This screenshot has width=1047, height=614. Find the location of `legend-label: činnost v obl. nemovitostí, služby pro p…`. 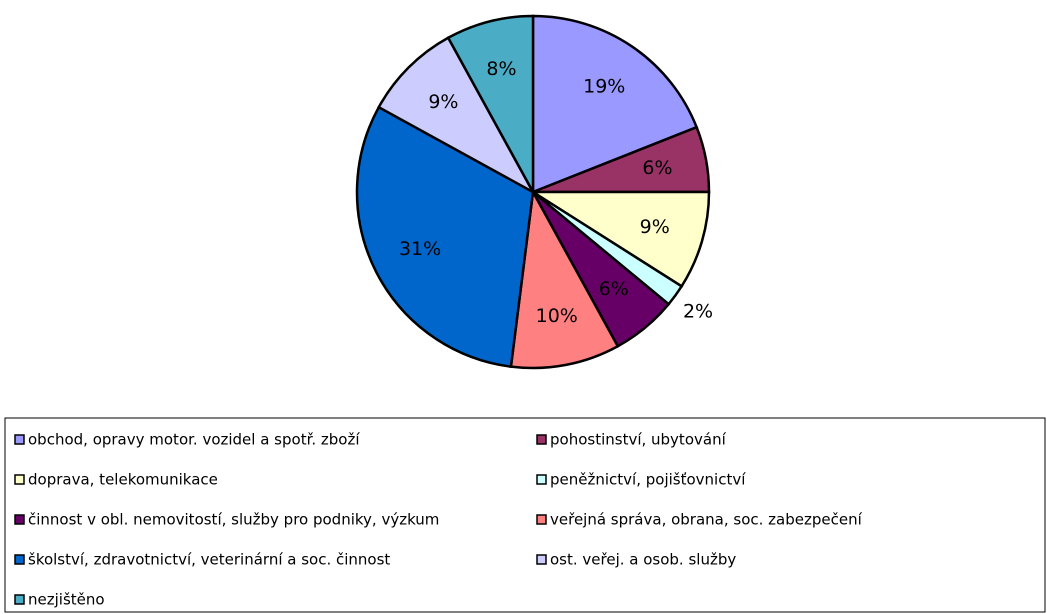

legend-label: činnost v obl. nemovitostí, služby pro p… is located at coordinates (233, 520).